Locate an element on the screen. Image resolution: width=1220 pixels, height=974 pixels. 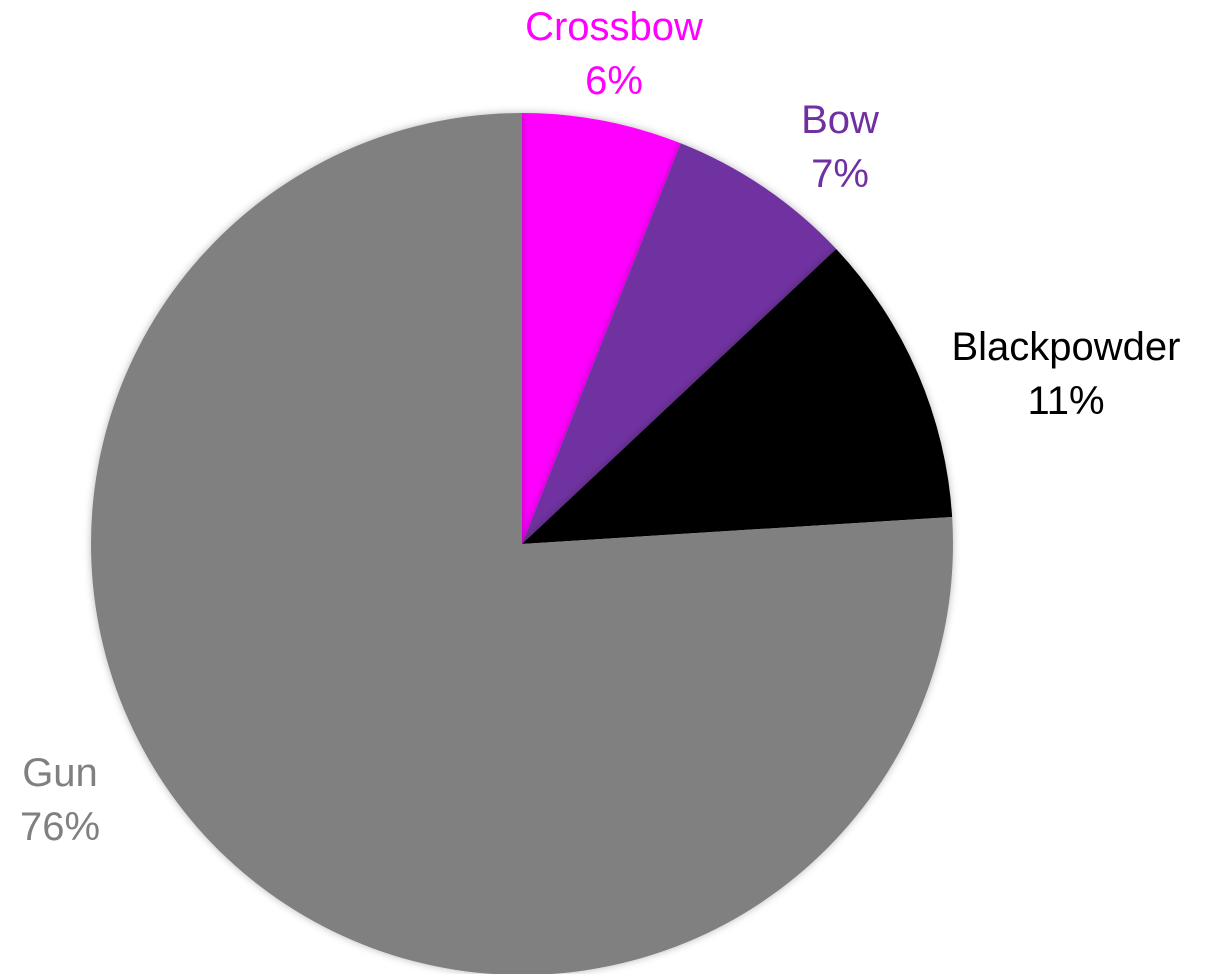
slice-label-value-gun: 76% is located at coordinates (60, 827).